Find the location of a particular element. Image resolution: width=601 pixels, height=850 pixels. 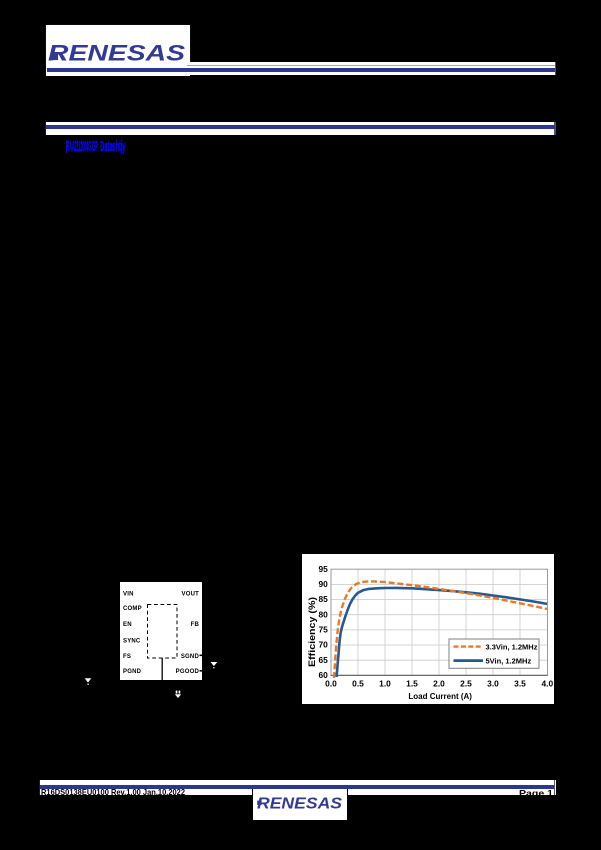

svg-text: COMP is located at coordinates (132, 608).